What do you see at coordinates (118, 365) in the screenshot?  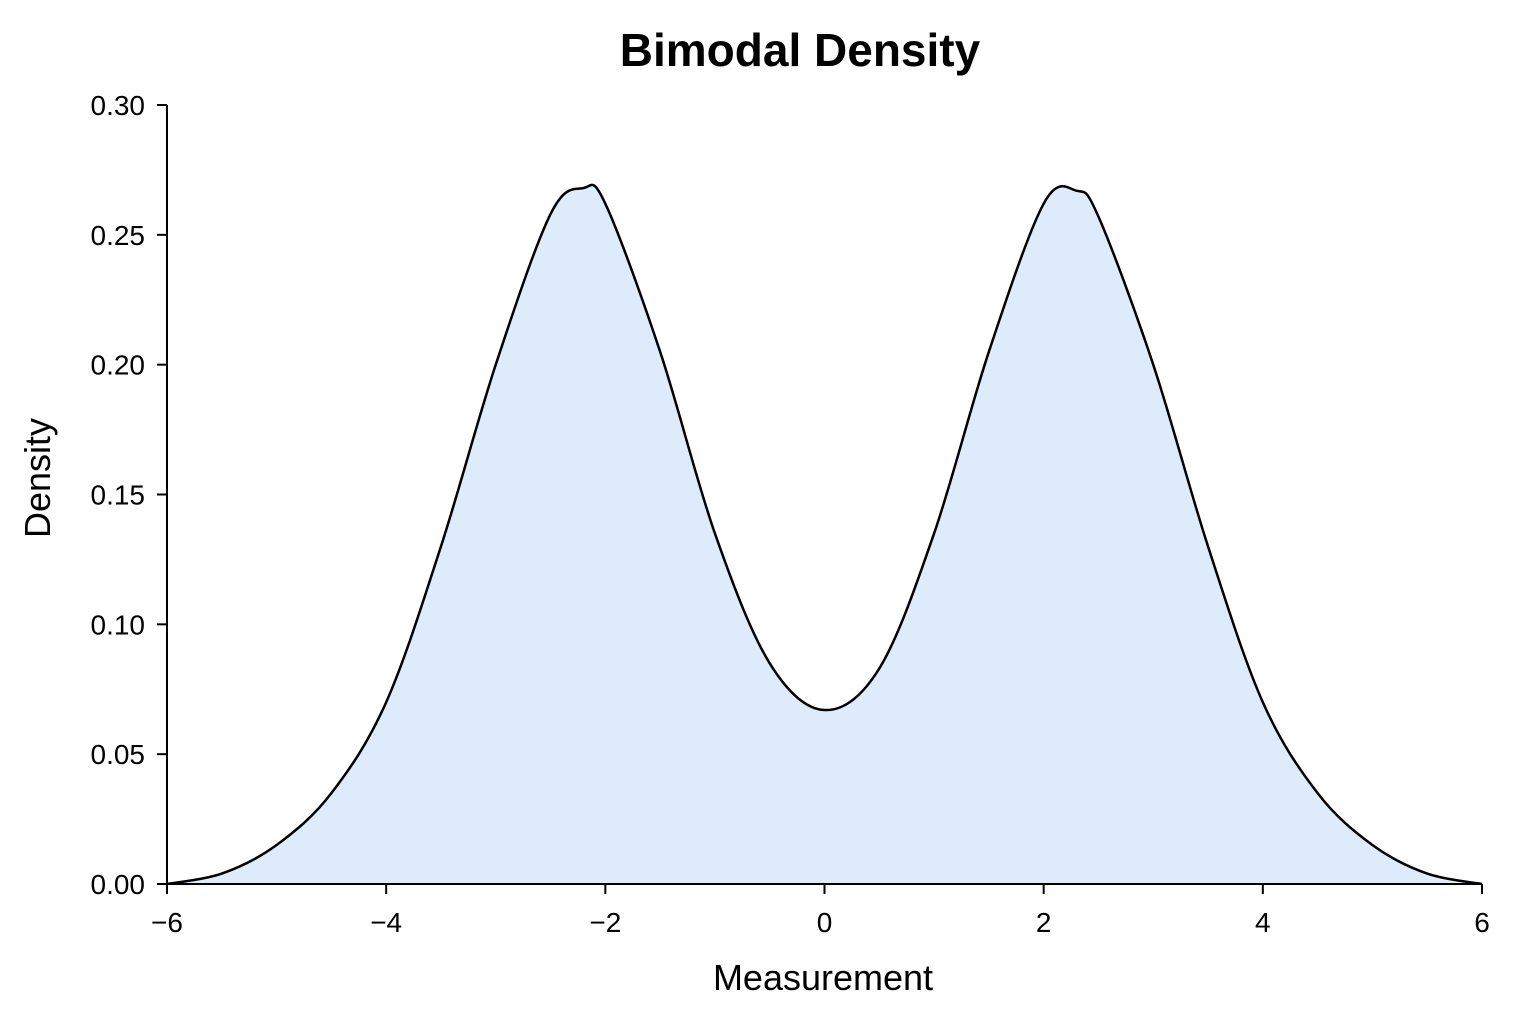 I see `y-tick-label: 0.20` at bounding box center [118, 365].